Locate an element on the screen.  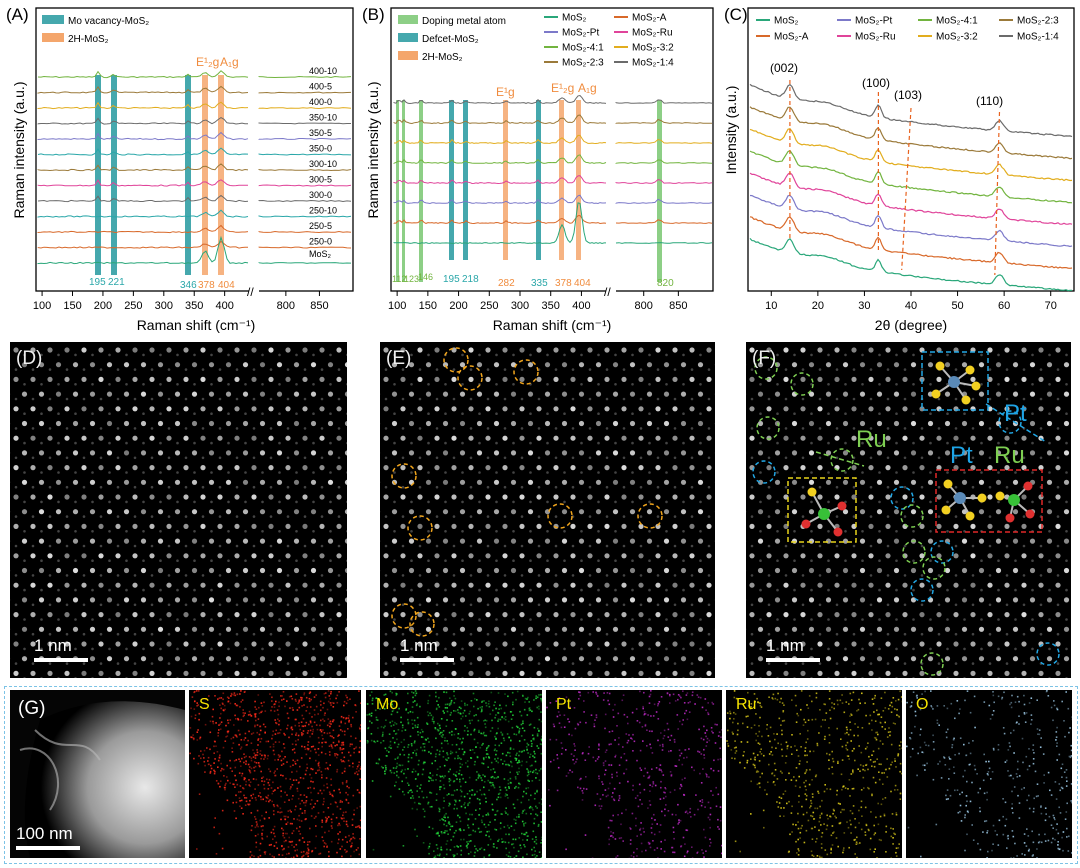
tick-label-282: 282 is located at coordinates (506, 283).